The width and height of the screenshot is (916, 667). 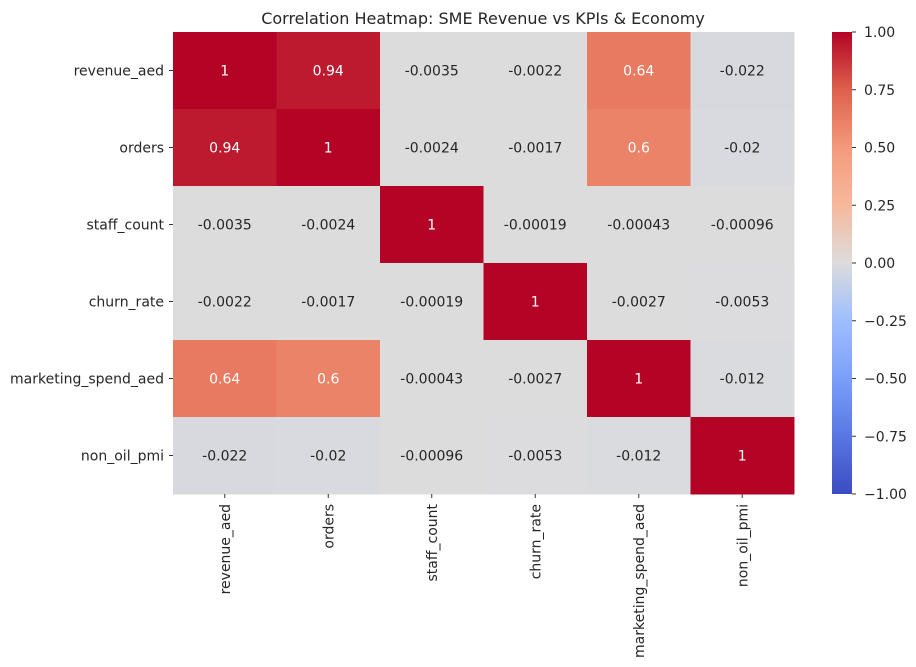 I want to click on colorbar-tick-label: 0.00, so click(x=879, y=264).